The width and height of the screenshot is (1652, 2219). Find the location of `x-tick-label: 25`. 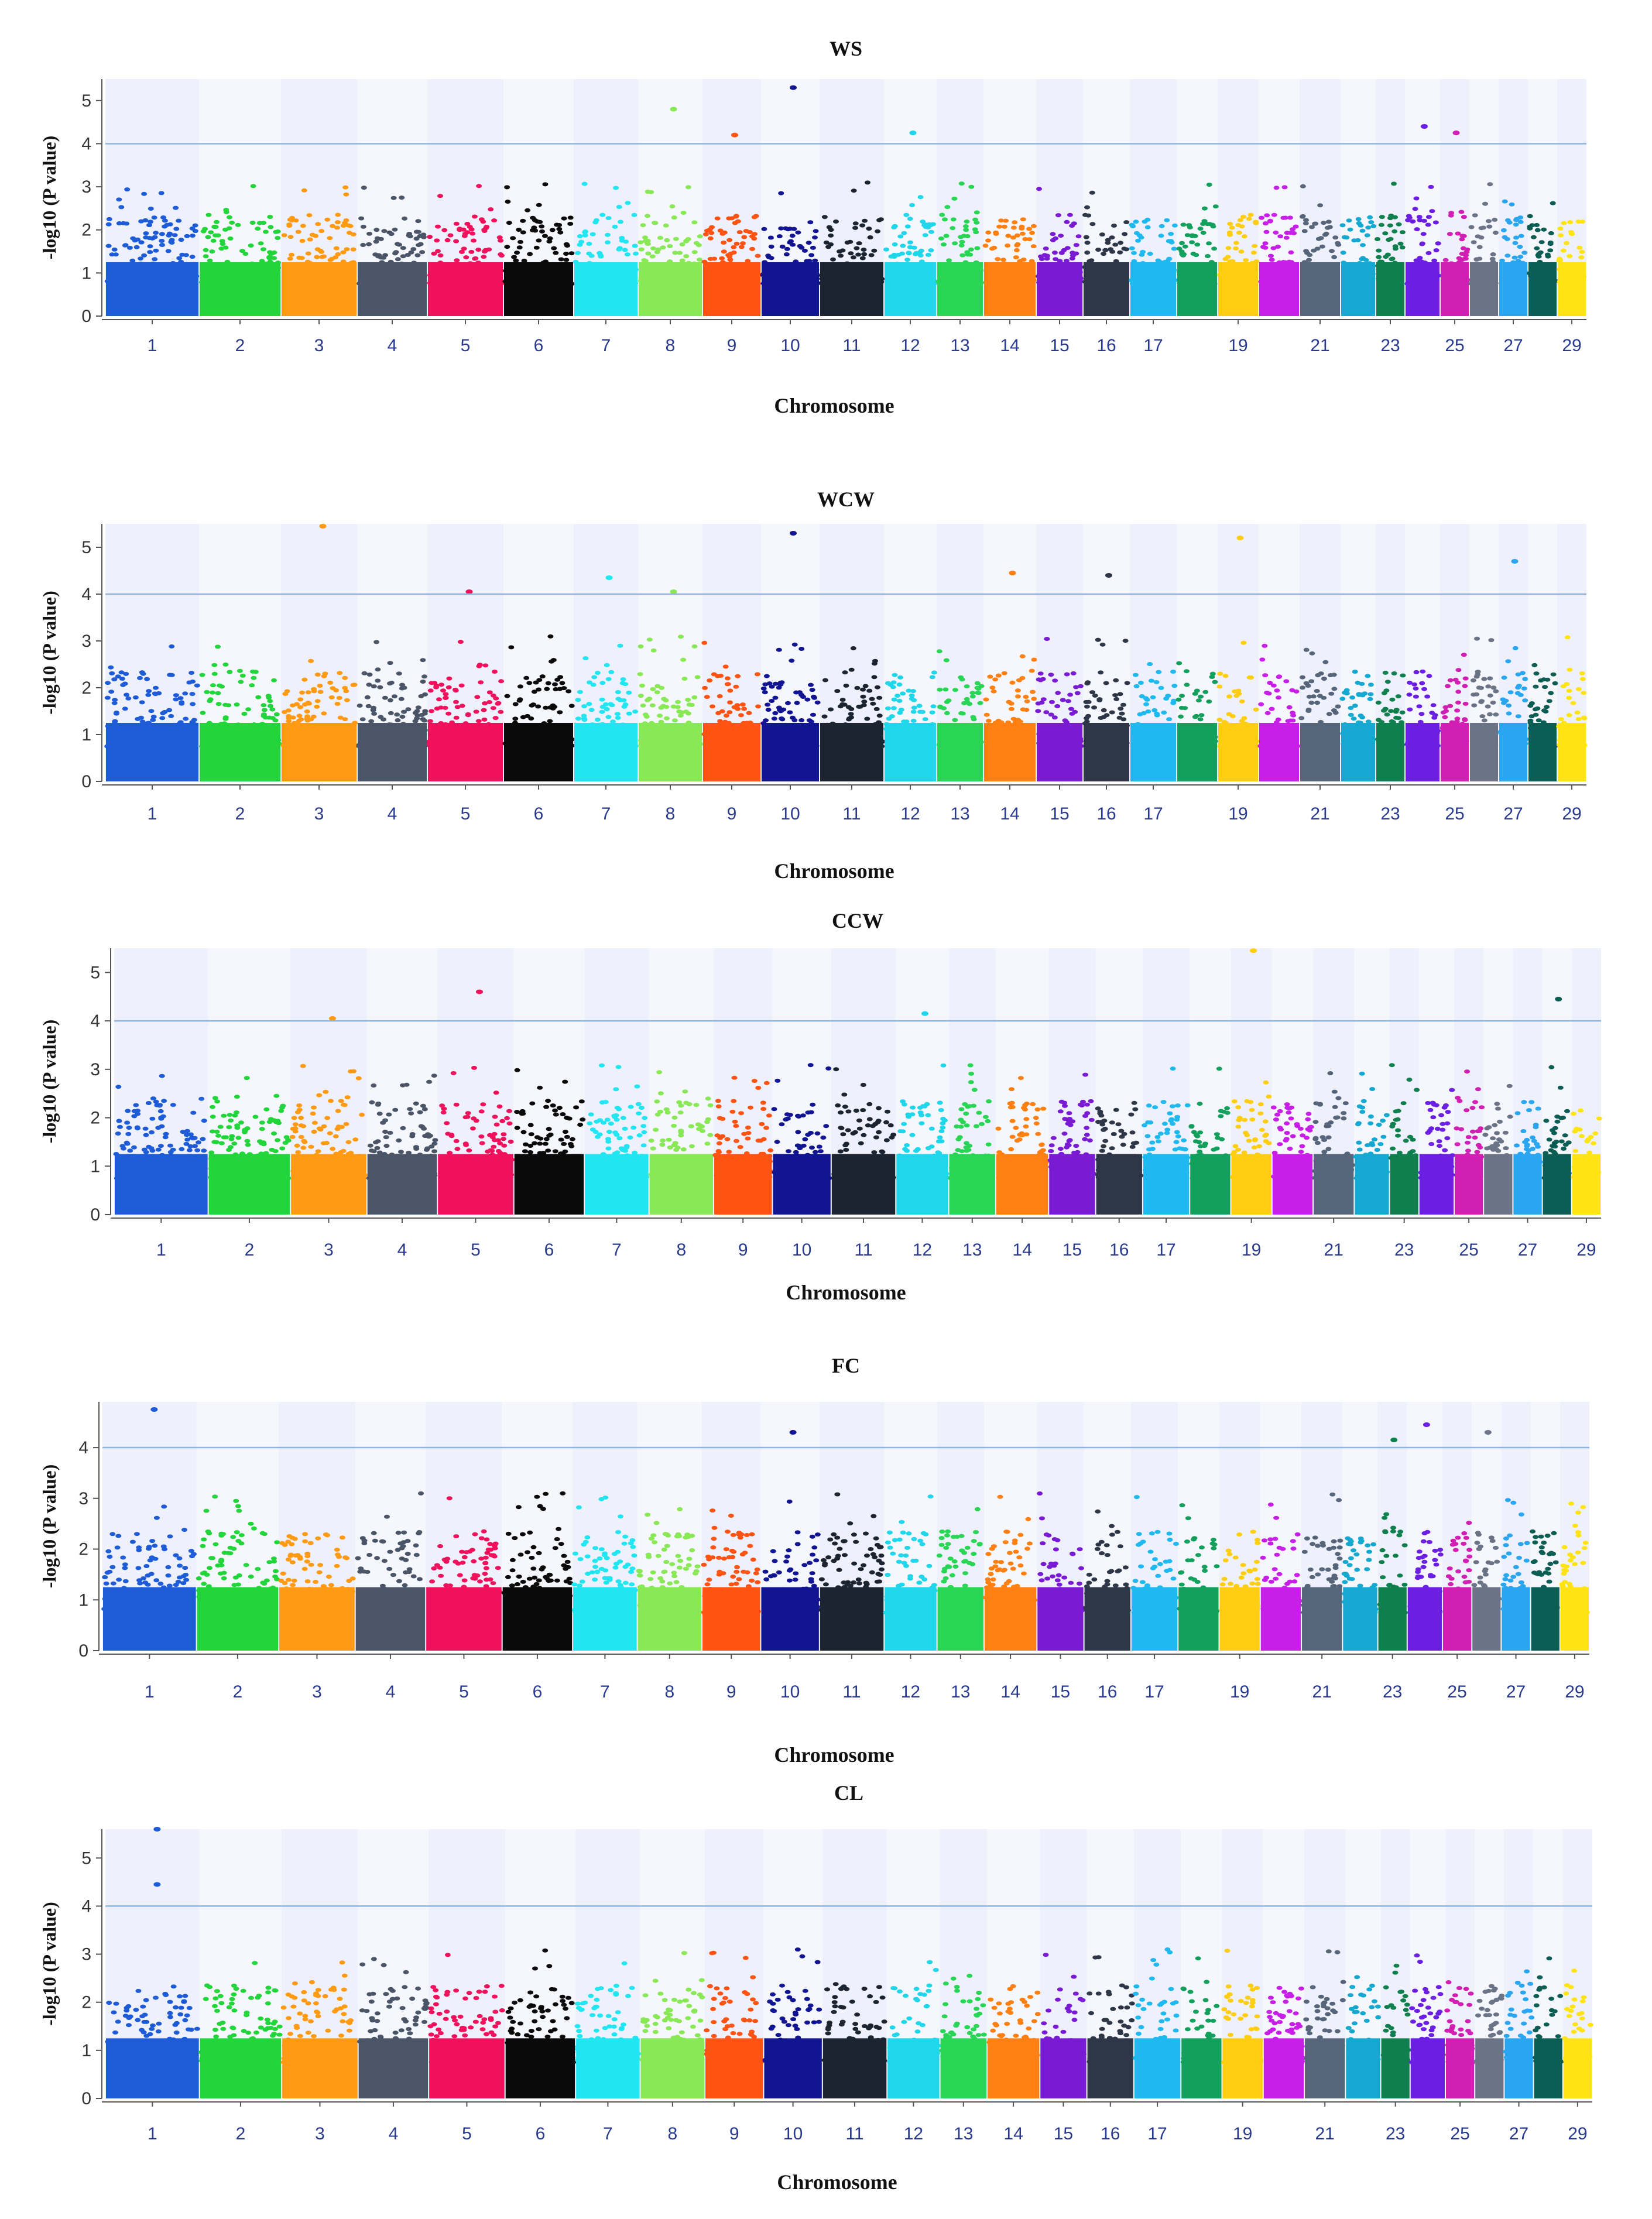

x-tick-label: 25 is located at coordinates (1454, 814).